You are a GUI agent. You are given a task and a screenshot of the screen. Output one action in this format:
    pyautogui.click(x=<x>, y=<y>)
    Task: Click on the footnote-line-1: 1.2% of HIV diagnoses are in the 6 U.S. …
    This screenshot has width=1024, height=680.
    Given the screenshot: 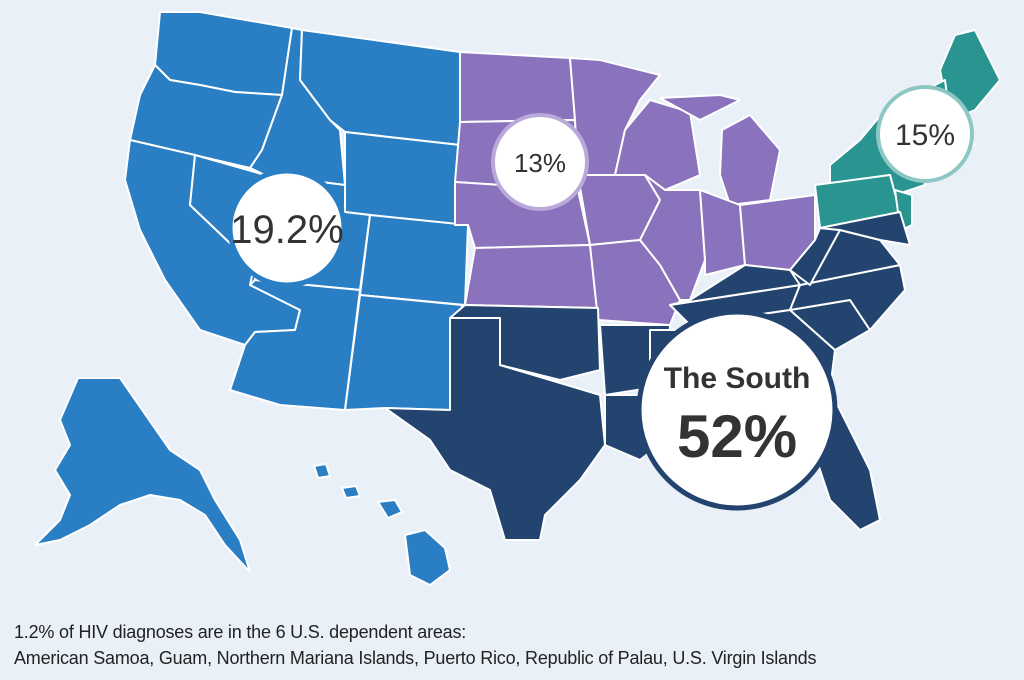 What is the action you would take?
    pyautogui.click(x=240, y=632)
    